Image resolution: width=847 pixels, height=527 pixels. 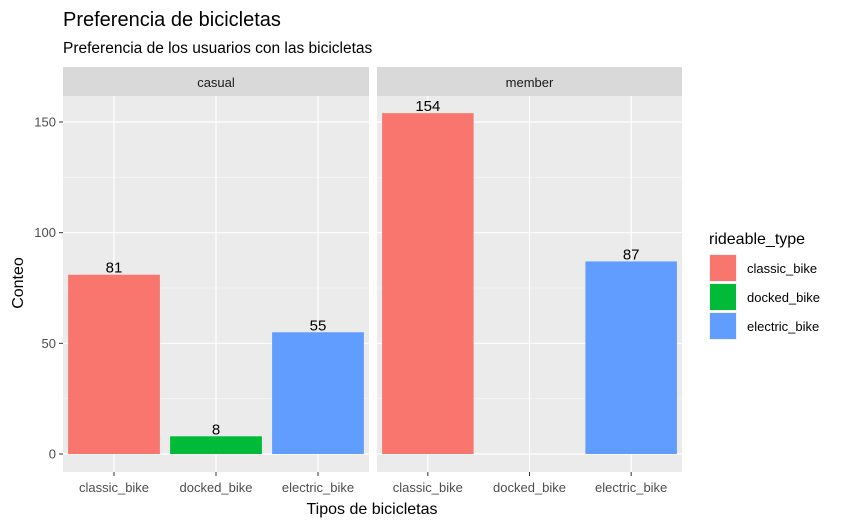 What do you see at coordinates (723, 326) in the screenshot?
I see `legend-swatch-electric_bike` at bounding box center [723, 326].